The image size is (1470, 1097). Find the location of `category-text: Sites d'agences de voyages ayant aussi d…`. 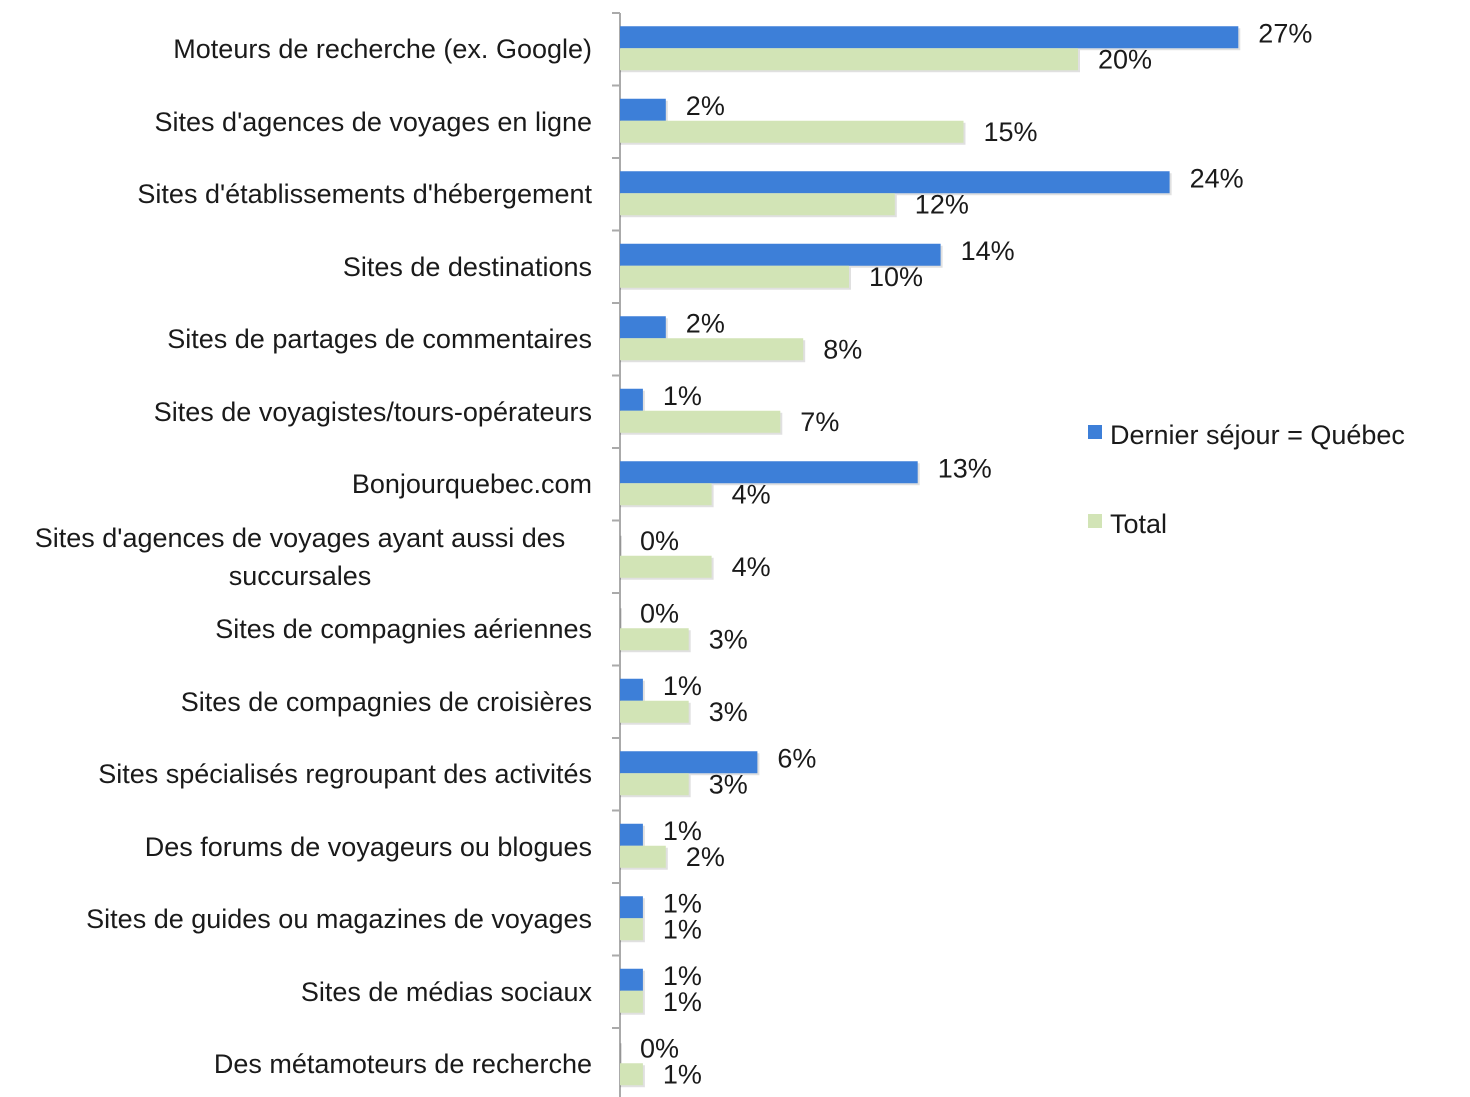

category-text: Sites d'agences de voyages ayant aussi d… is located at coordinates (300, 556).